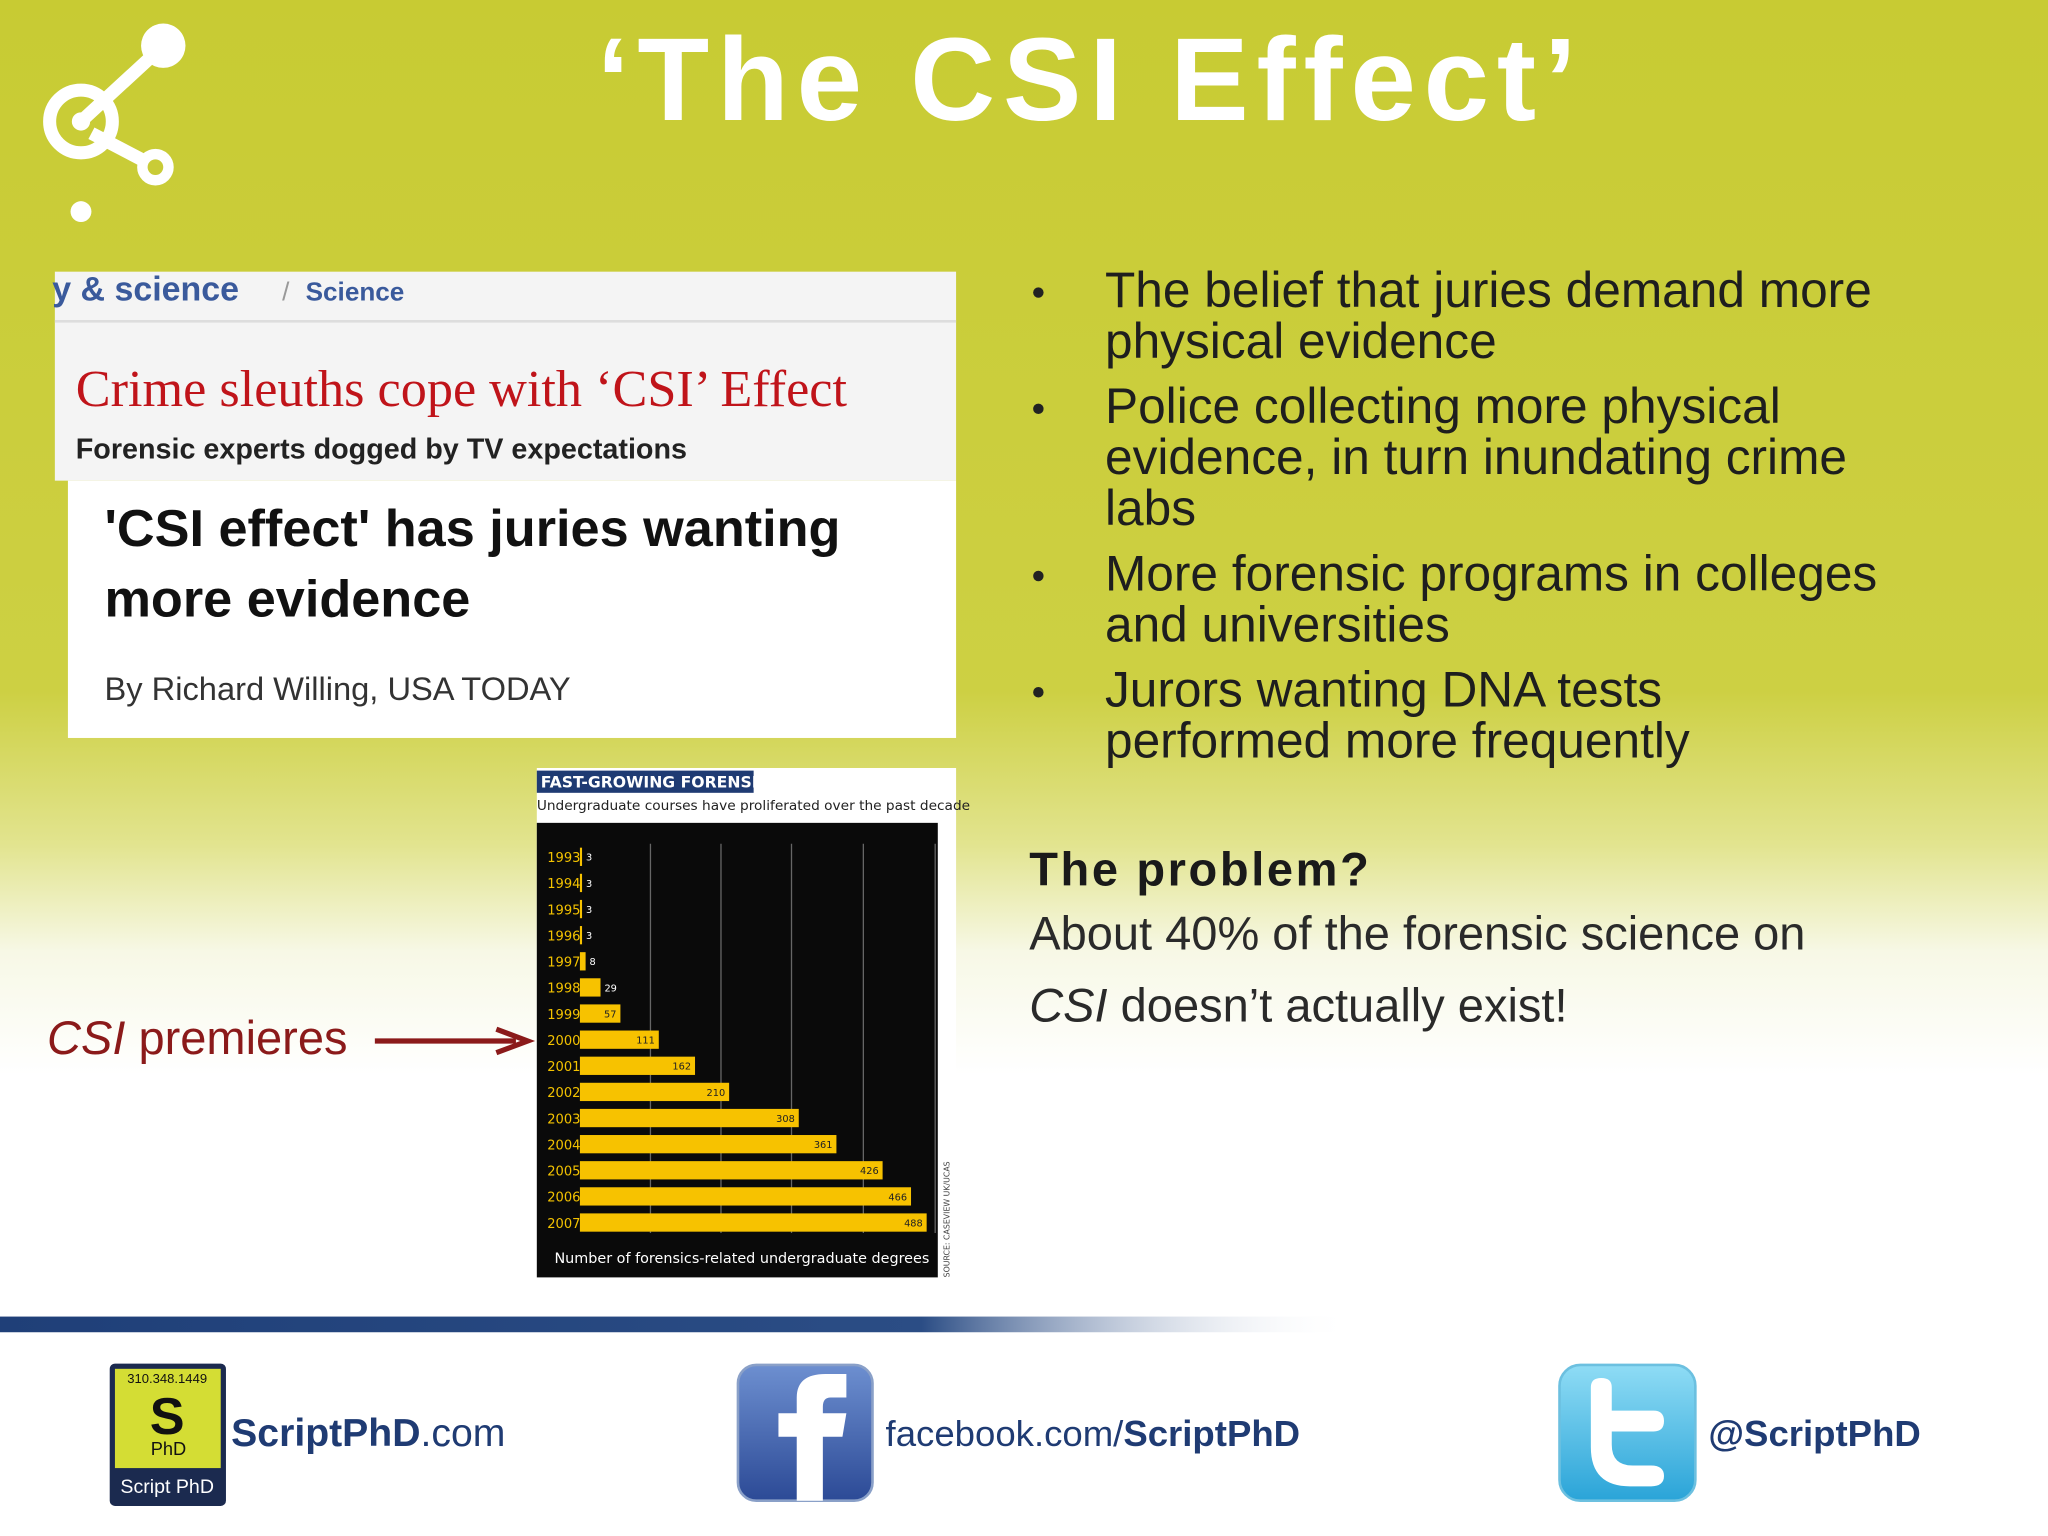 The image size is (2048, 1536). What do you see at coordinates (913, 1223) in the screenshot?
I see `value-label: 488` at bounding box center [913, 1223].